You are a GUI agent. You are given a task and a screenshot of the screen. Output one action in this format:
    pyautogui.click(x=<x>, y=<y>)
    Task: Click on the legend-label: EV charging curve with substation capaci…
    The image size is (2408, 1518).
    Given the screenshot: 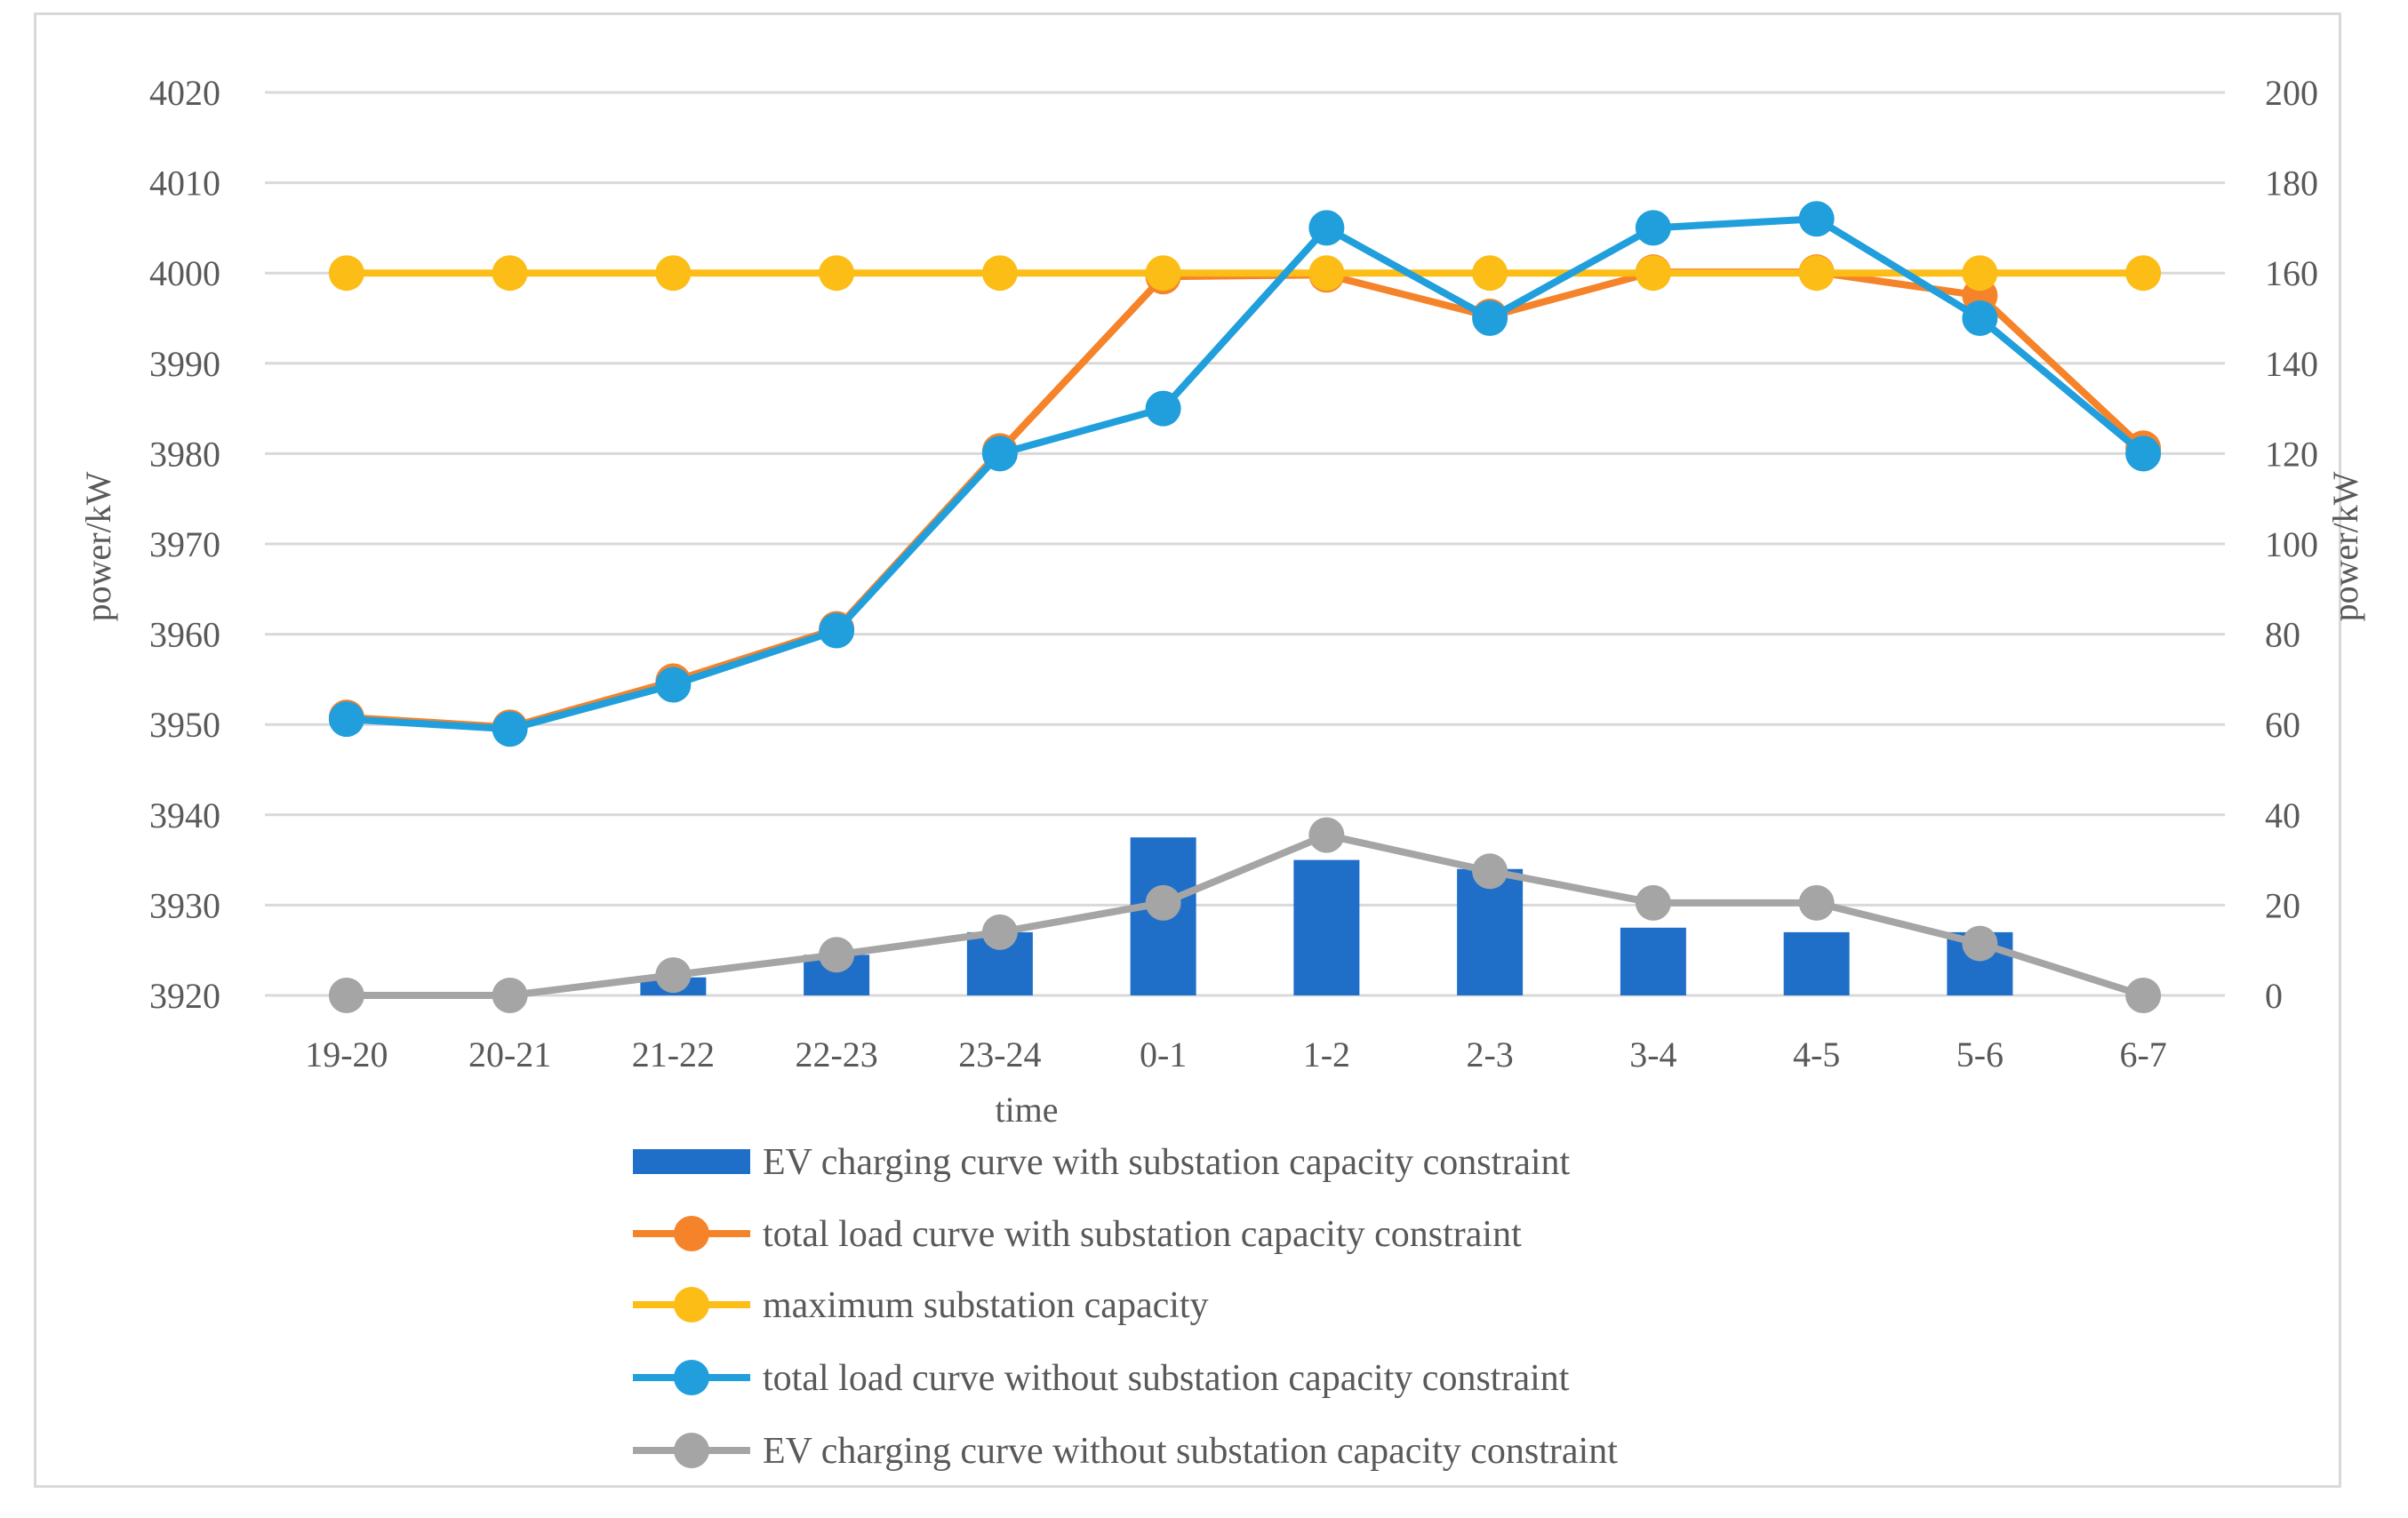 What is the action you would take?
    pyautogui.click(x=1167, y=1162)
    